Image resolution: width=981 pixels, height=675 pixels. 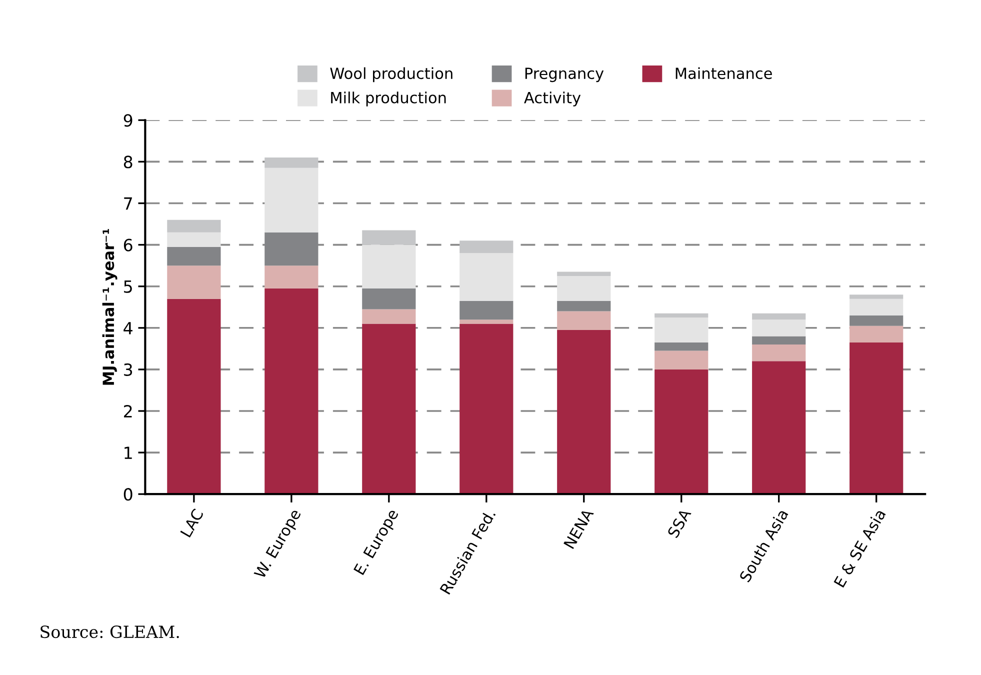 I want to click on y-tick-label: 0, so click(x=128, y=494).